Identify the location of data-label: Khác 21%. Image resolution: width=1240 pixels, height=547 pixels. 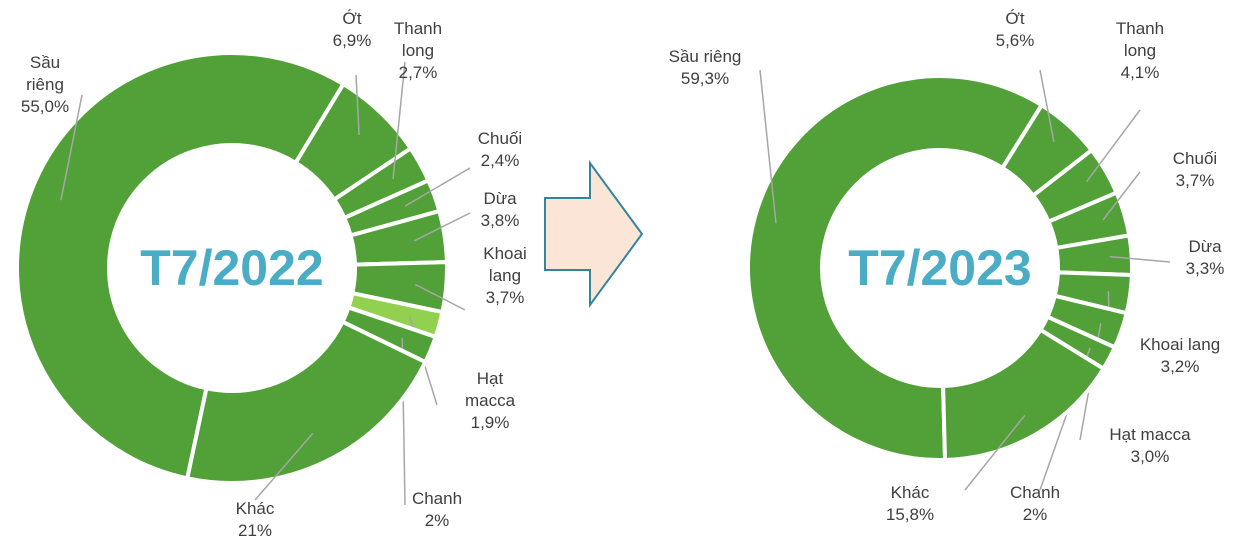
(255, 520).